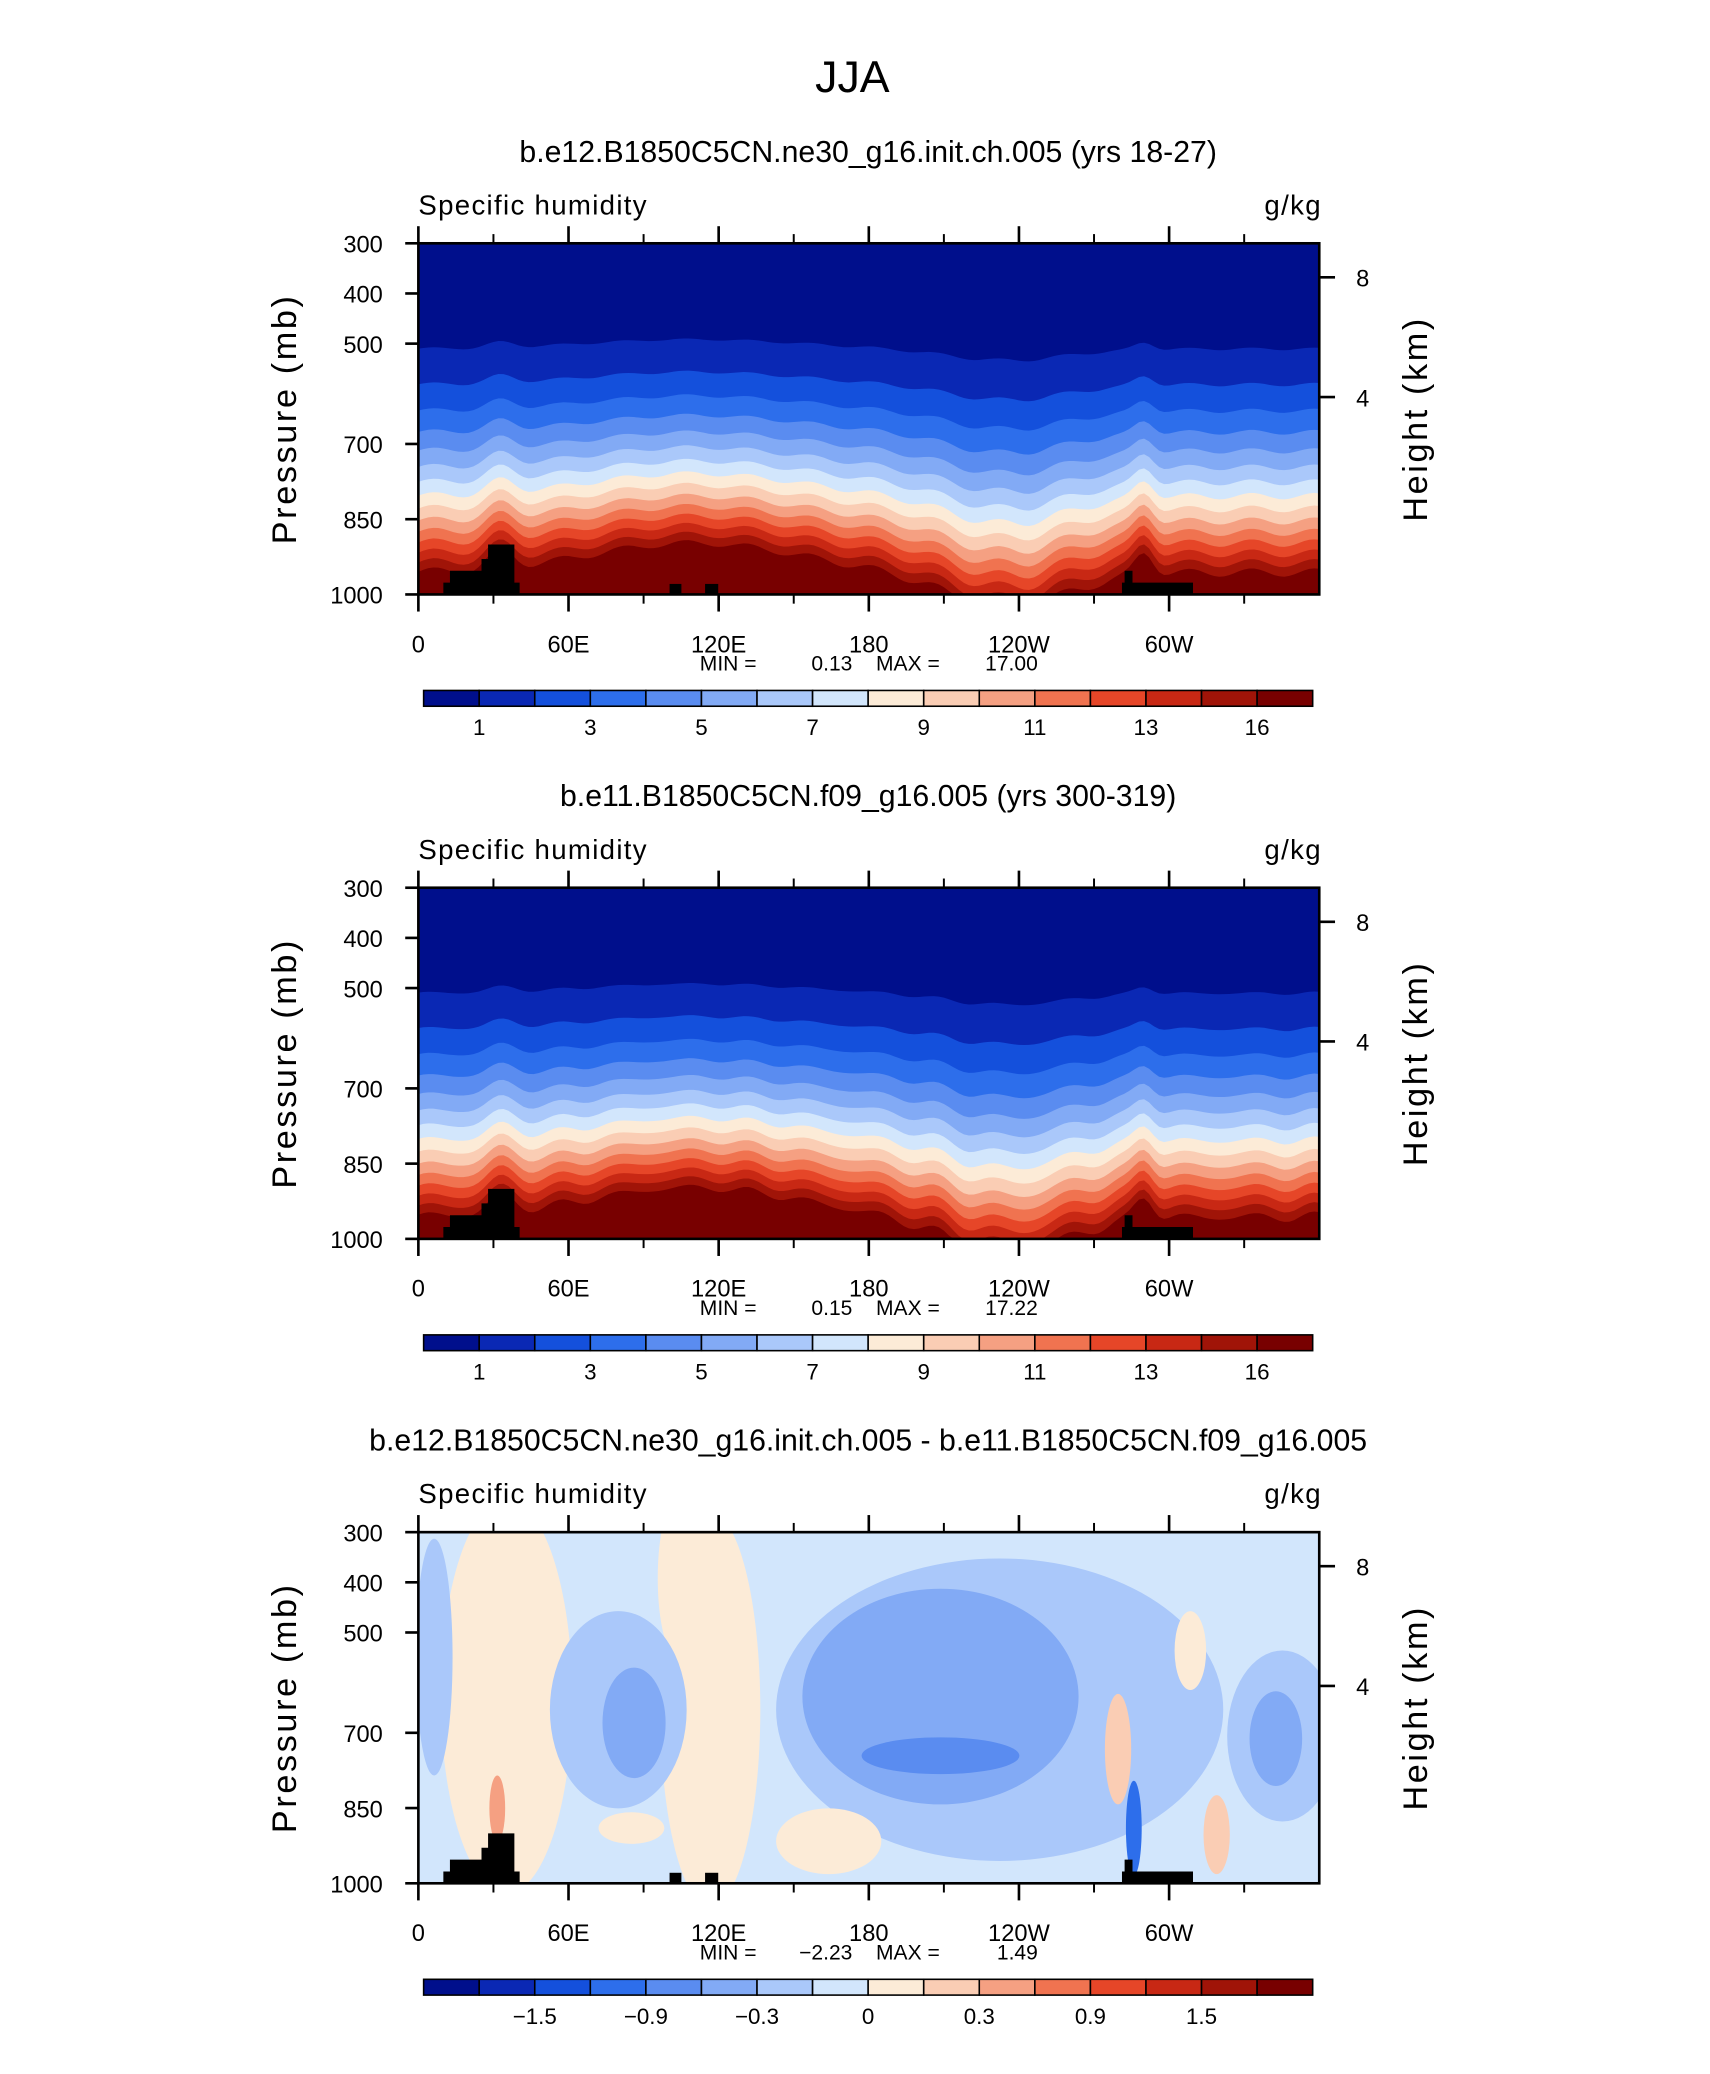  Describe the element at coordinates (701, 727) in the screenshot. I see `colorbar-label: 5` at that location.